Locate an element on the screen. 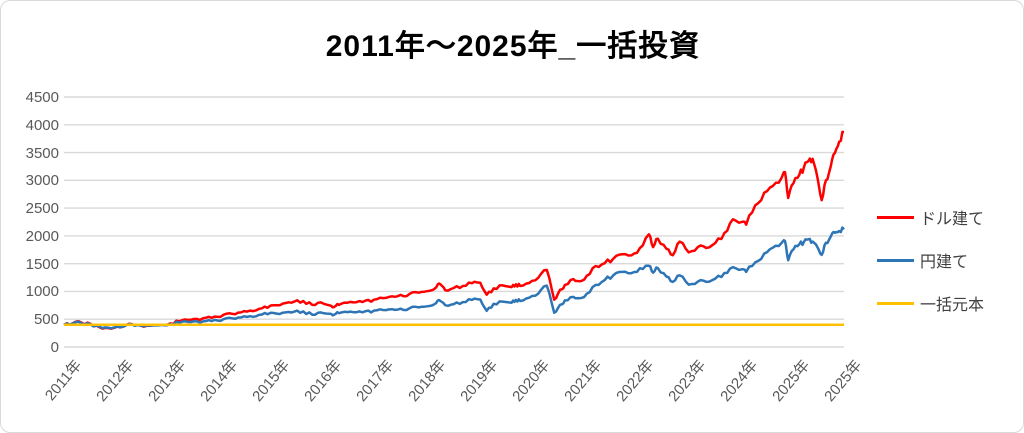  y-tick-label: 1500 is located at coordinates (42, 264).